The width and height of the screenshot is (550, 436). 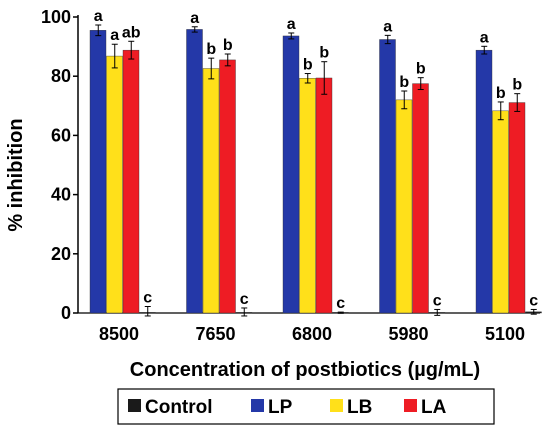 I want to click on legend-swatch-control, so click(x=134, y=405).